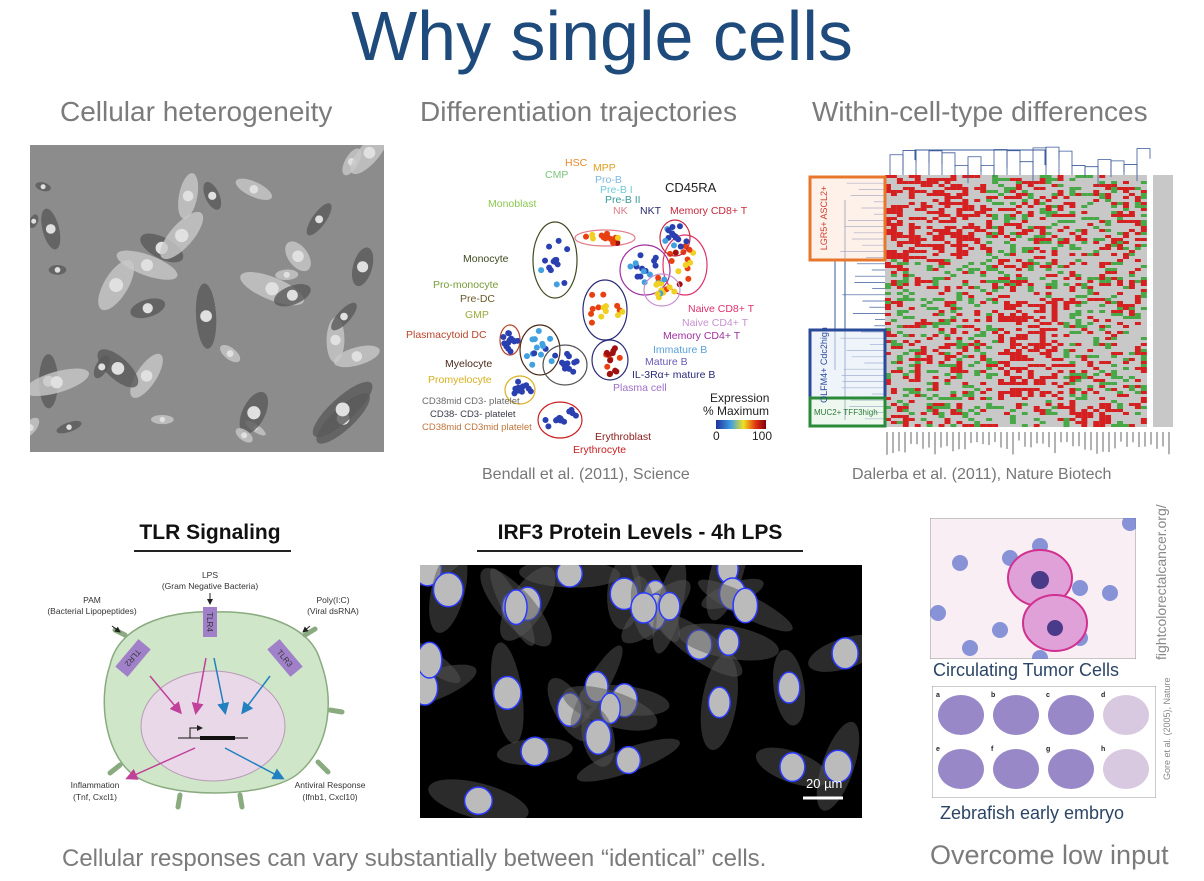  I want to click on population-label: Naive CD8+ T, so click(721, 309).